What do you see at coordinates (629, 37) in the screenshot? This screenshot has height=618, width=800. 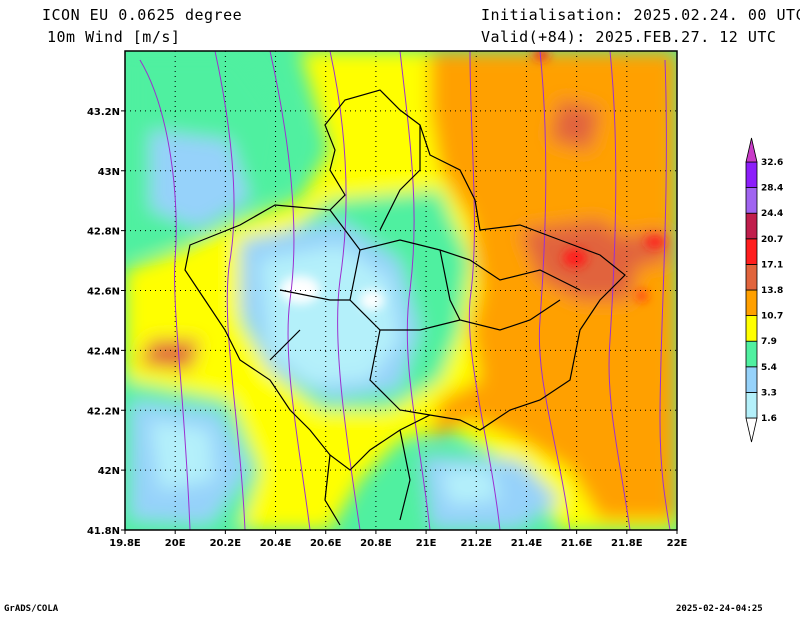 I see `valid-time: Valid(+84): 2025.FEB.27. 12 UTC` at bounding box center [629, 37].